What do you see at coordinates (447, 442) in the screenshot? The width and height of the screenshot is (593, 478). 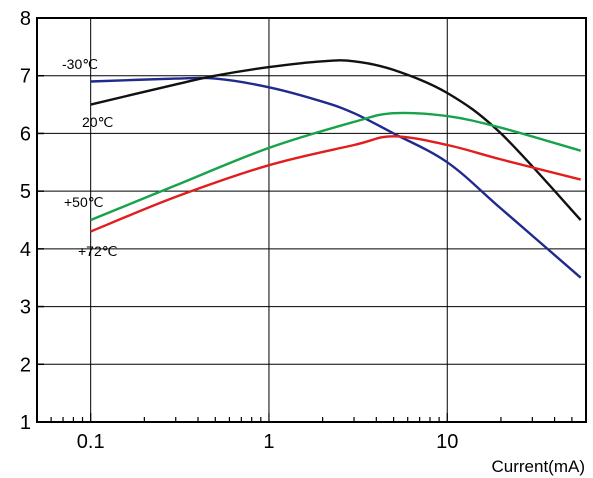 I see `x-tick-label: 10` at bounding box center [447, 442].